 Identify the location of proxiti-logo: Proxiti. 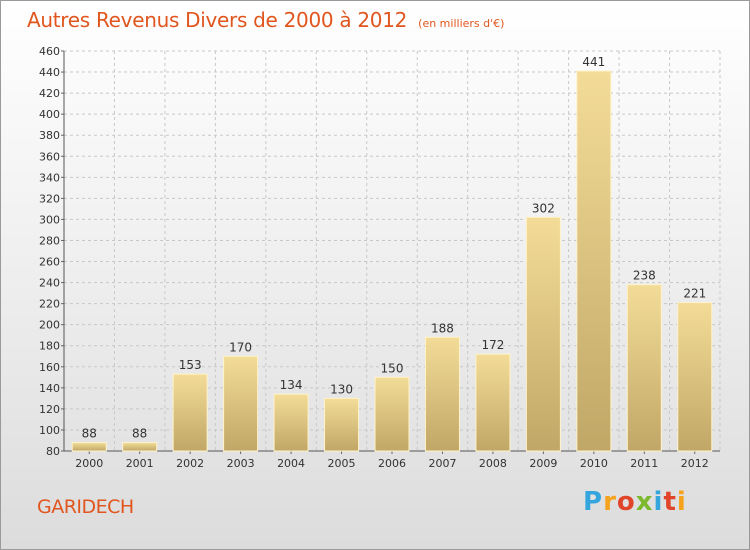
(635, 502).